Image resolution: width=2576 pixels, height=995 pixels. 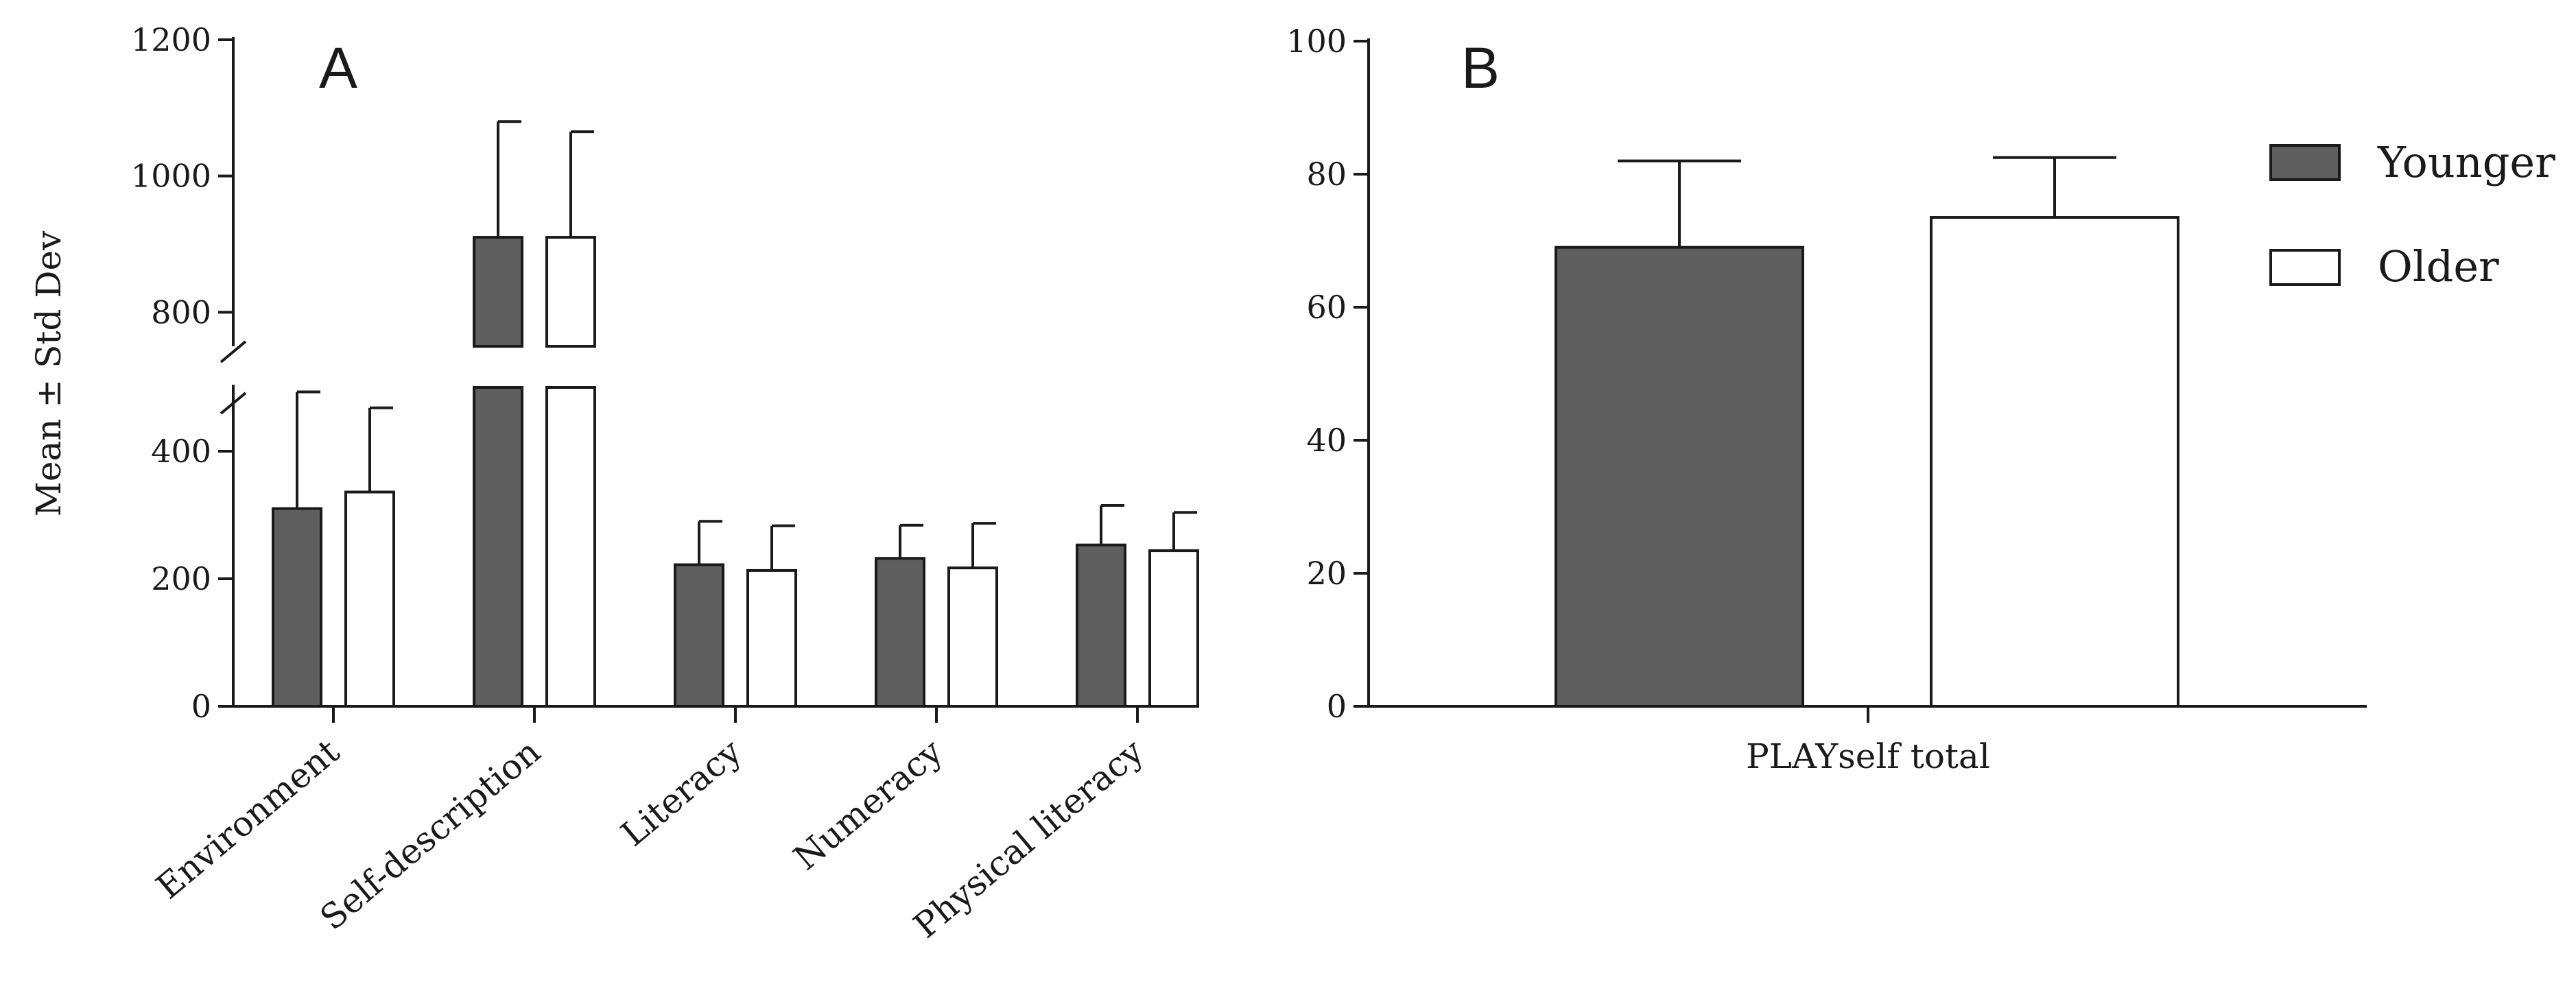 I want to click on legend-swatch-younger, so click(x=2305, y=162).